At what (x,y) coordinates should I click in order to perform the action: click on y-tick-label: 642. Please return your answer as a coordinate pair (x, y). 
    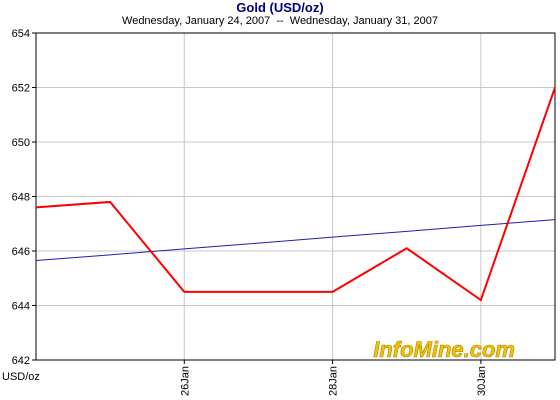
    Looking at the image, I should click on (21, 361).